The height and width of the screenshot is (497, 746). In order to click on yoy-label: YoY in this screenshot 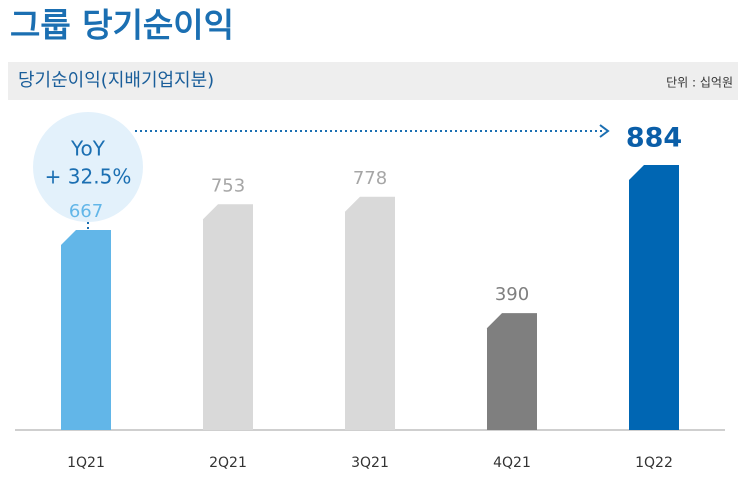, I will do `click(88, 149)`.